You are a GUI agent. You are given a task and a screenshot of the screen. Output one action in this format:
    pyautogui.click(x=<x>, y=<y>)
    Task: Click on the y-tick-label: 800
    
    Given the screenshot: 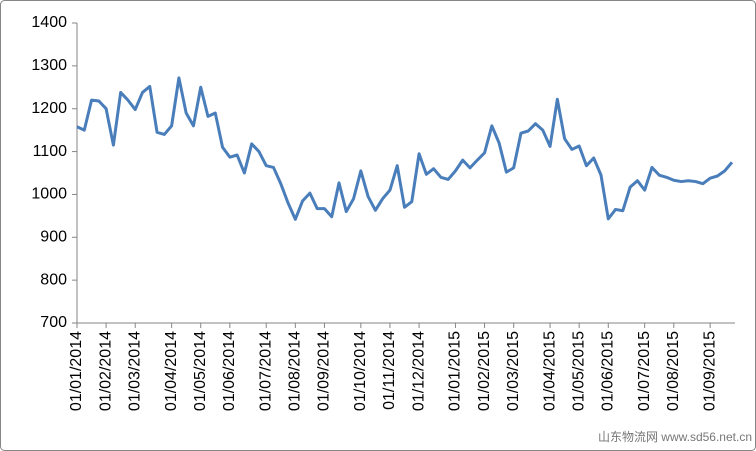 What is the action you would take?
    pyautogui.click(x=53, y=279)
    